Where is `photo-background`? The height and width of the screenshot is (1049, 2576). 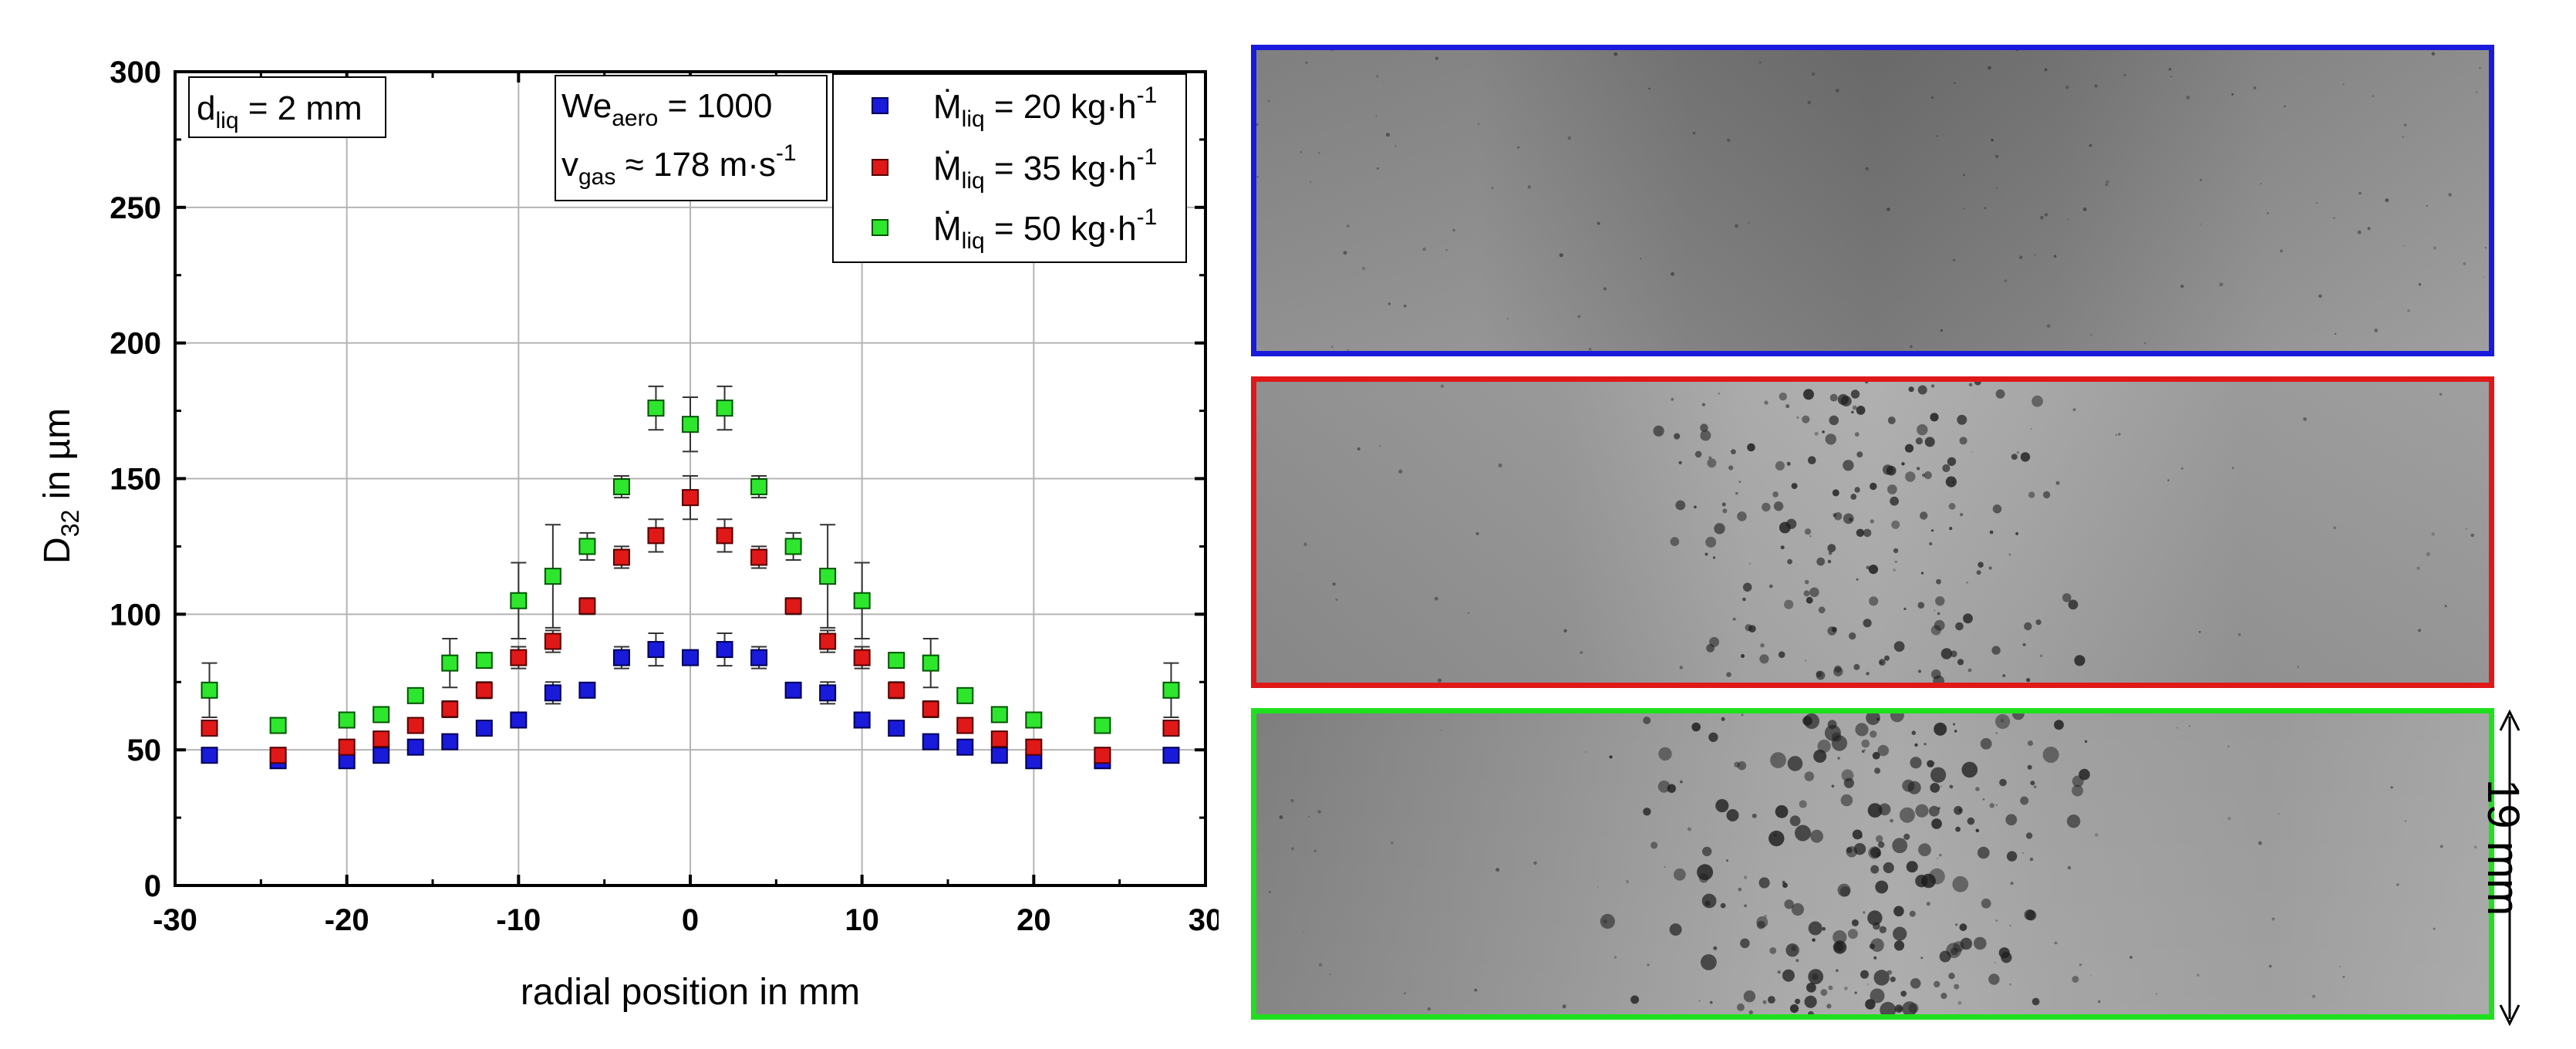
photo-background is located at coordinates (1872, 201).